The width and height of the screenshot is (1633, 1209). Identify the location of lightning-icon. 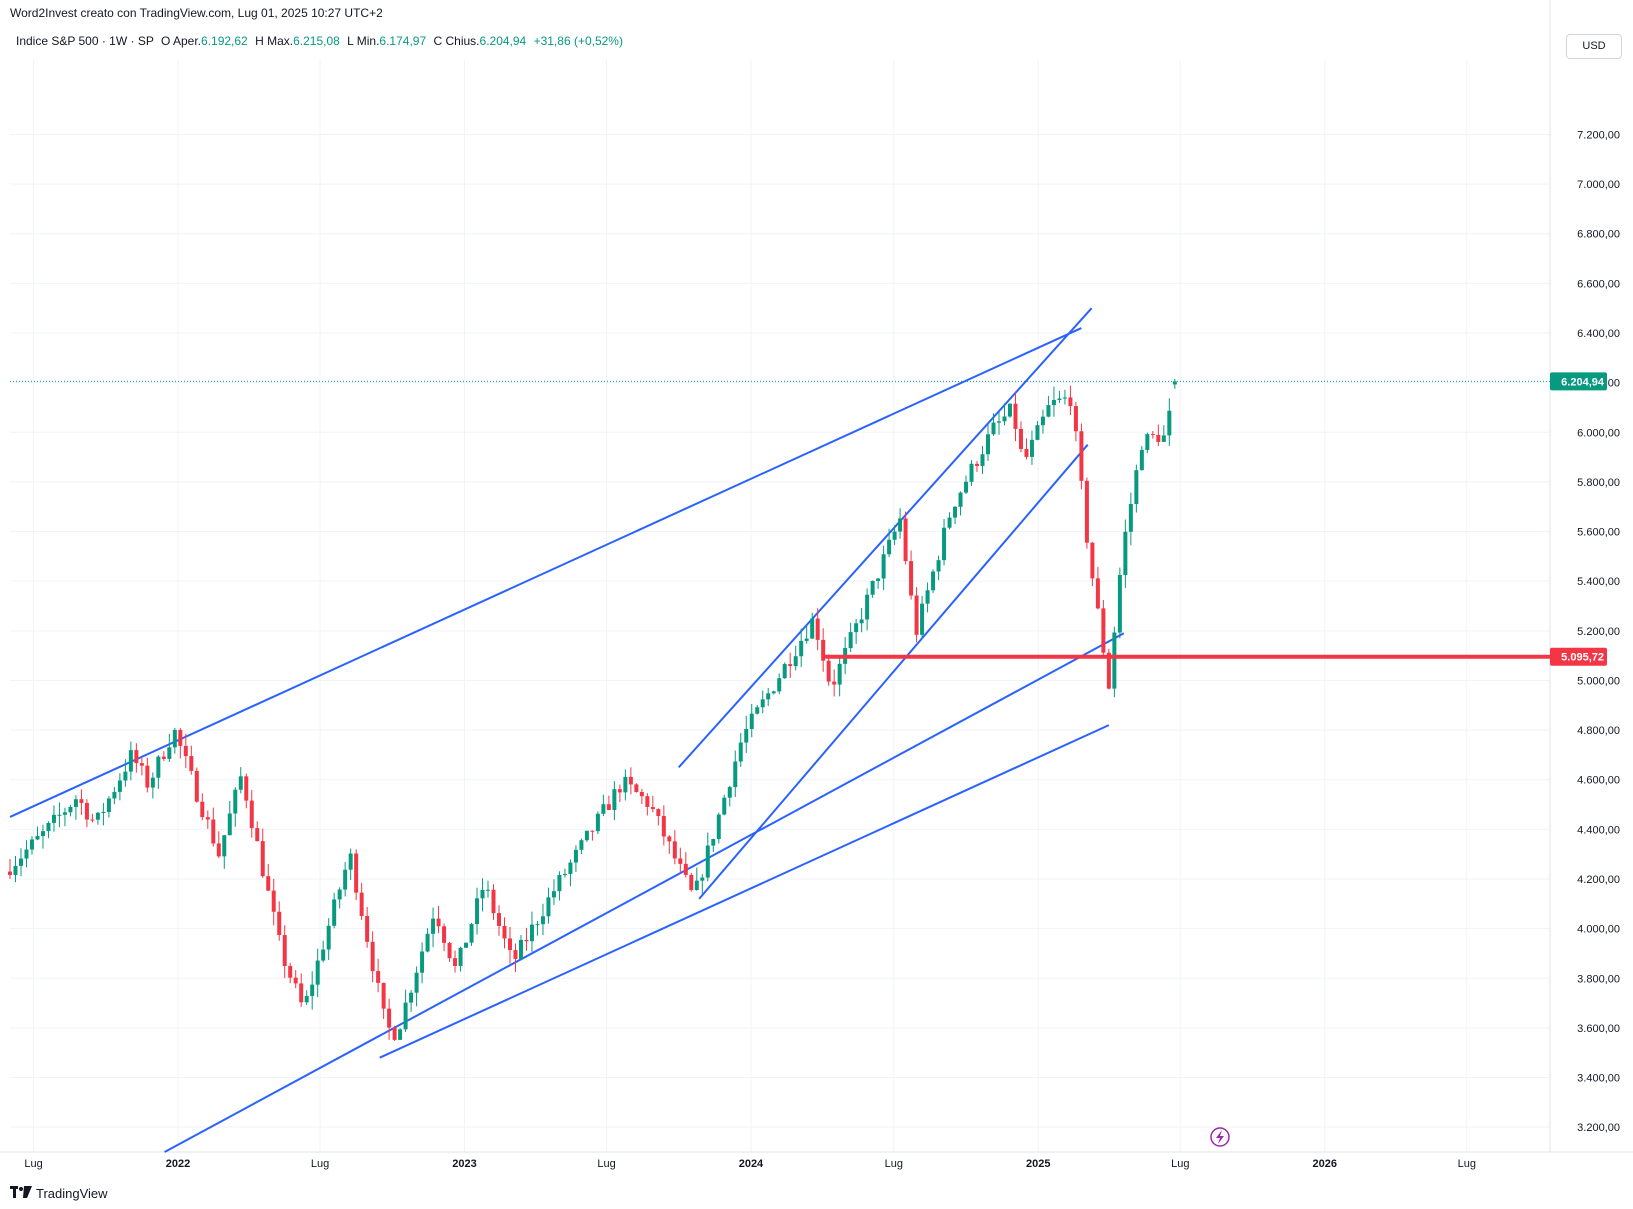
(1220, 1137).